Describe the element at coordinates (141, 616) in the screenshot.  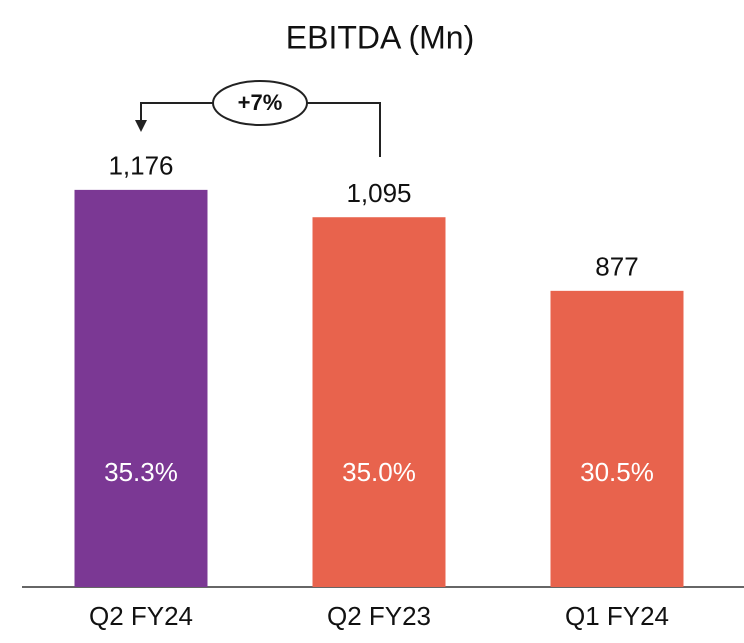
I see `x-tick-label: Q2 FY24` at that location.